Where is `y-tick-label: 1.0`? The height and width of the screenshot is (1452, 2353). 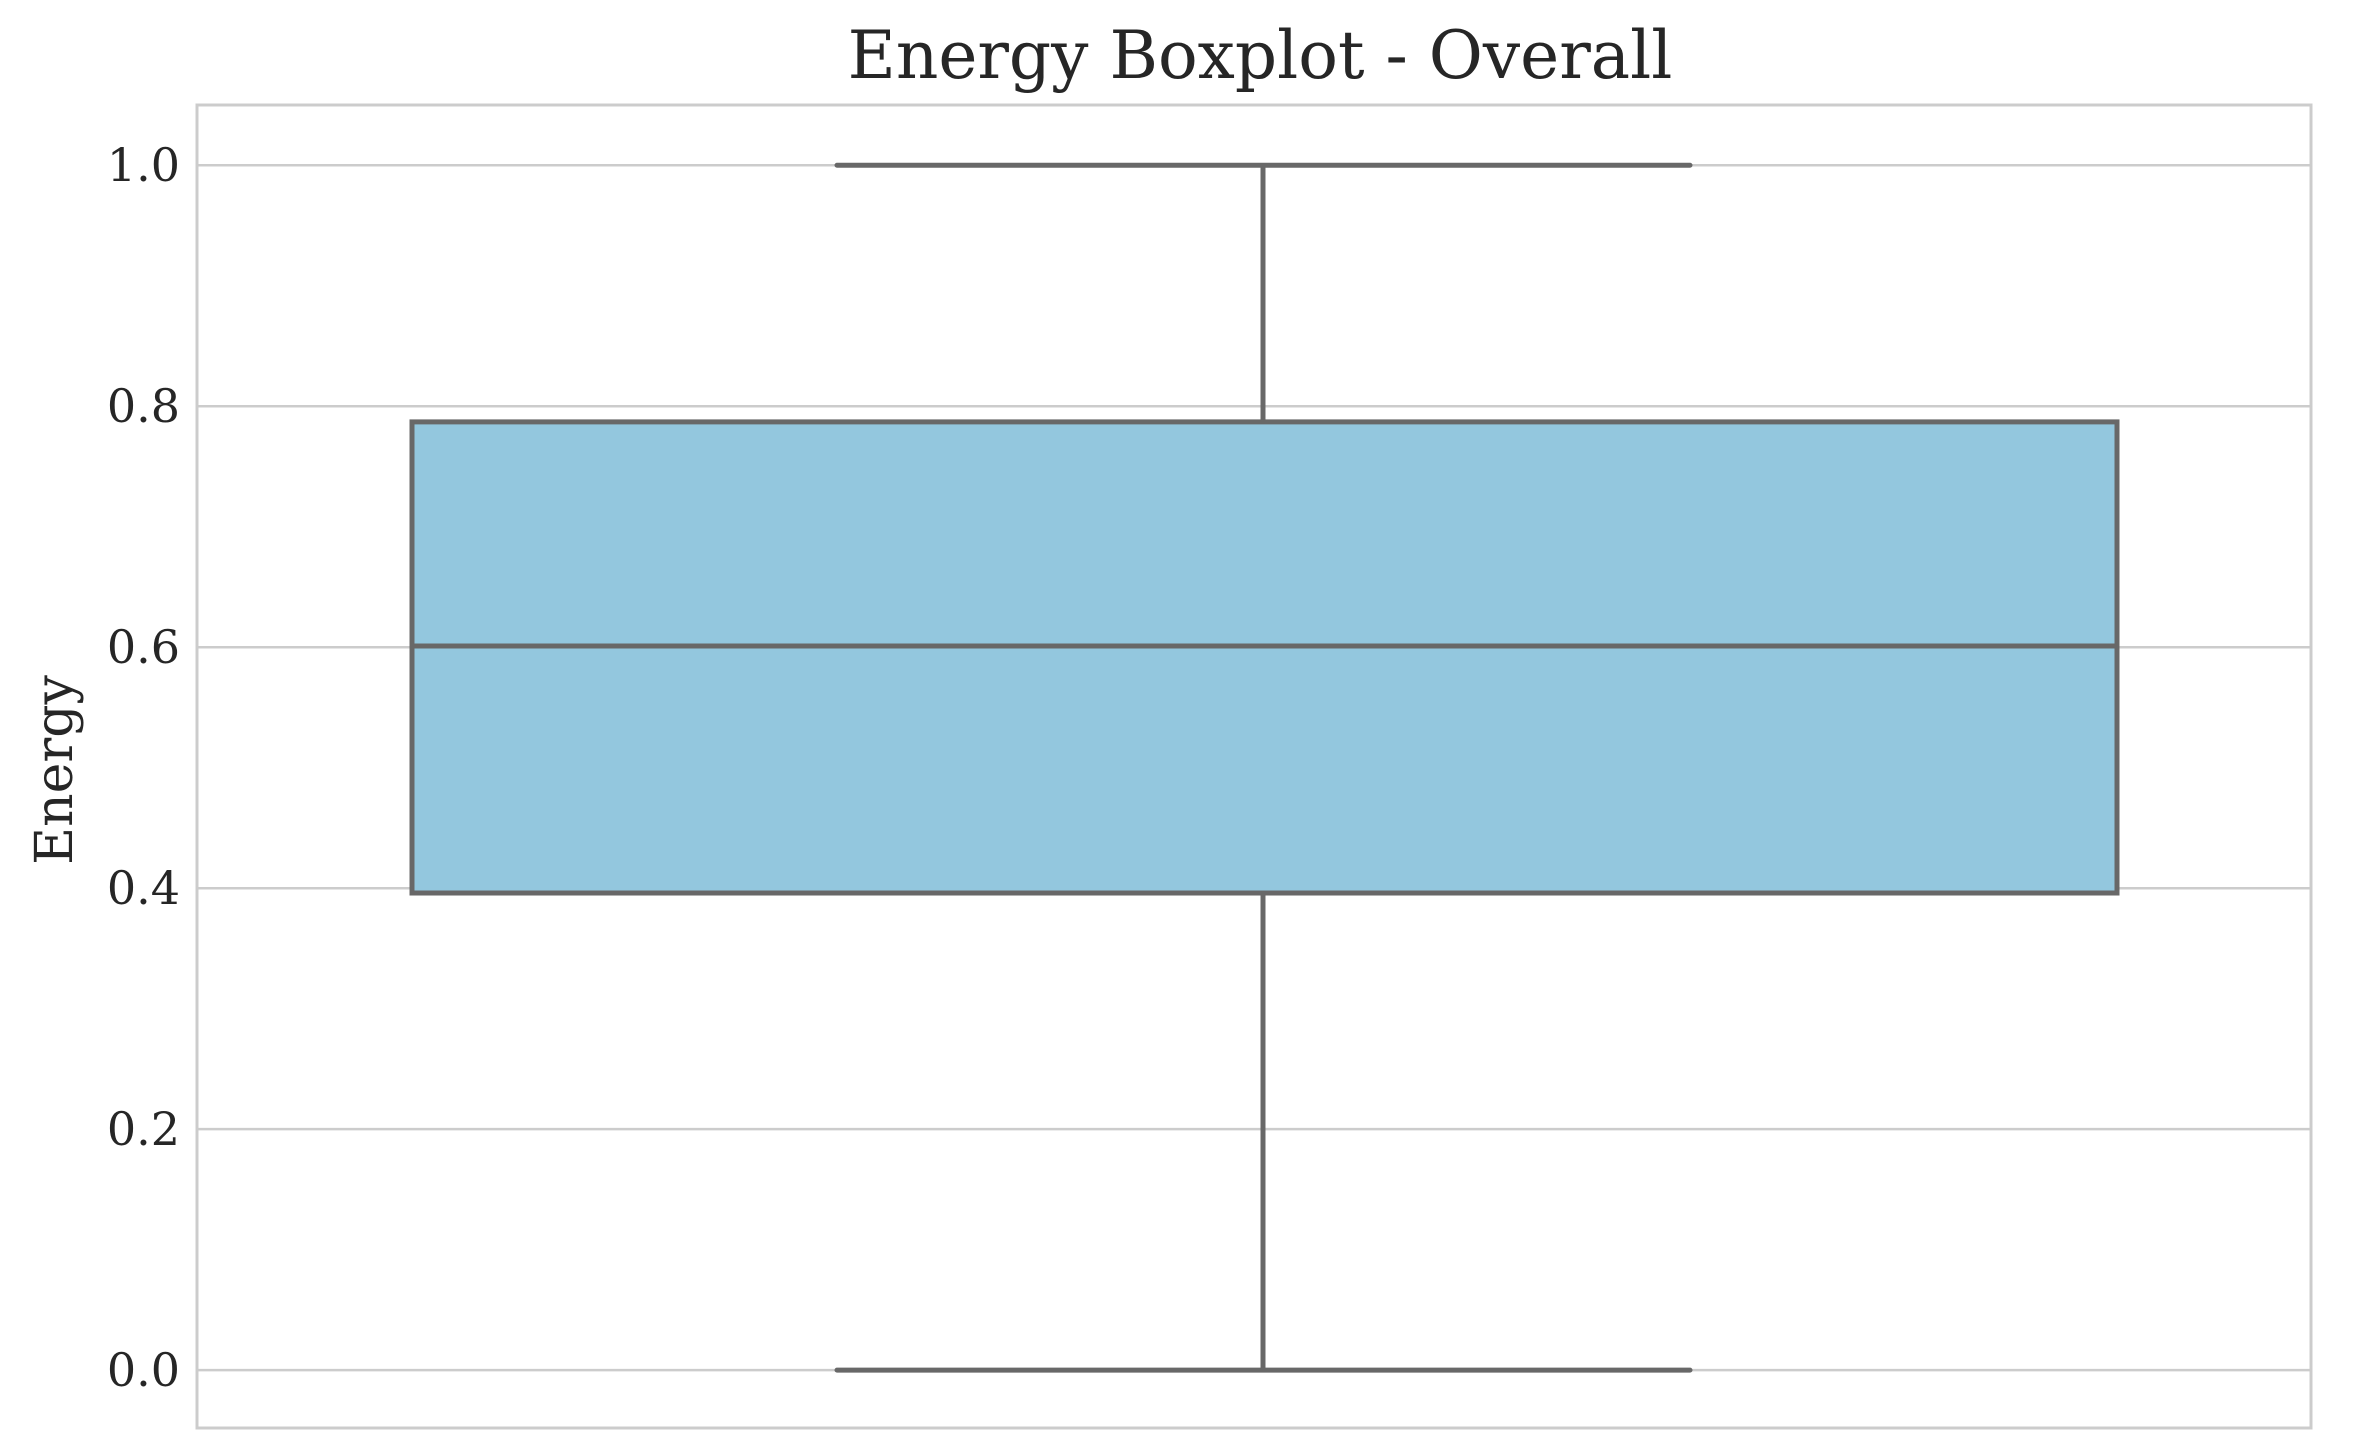
y-tick-label: 1.0 is located at coordinates (143, 165).